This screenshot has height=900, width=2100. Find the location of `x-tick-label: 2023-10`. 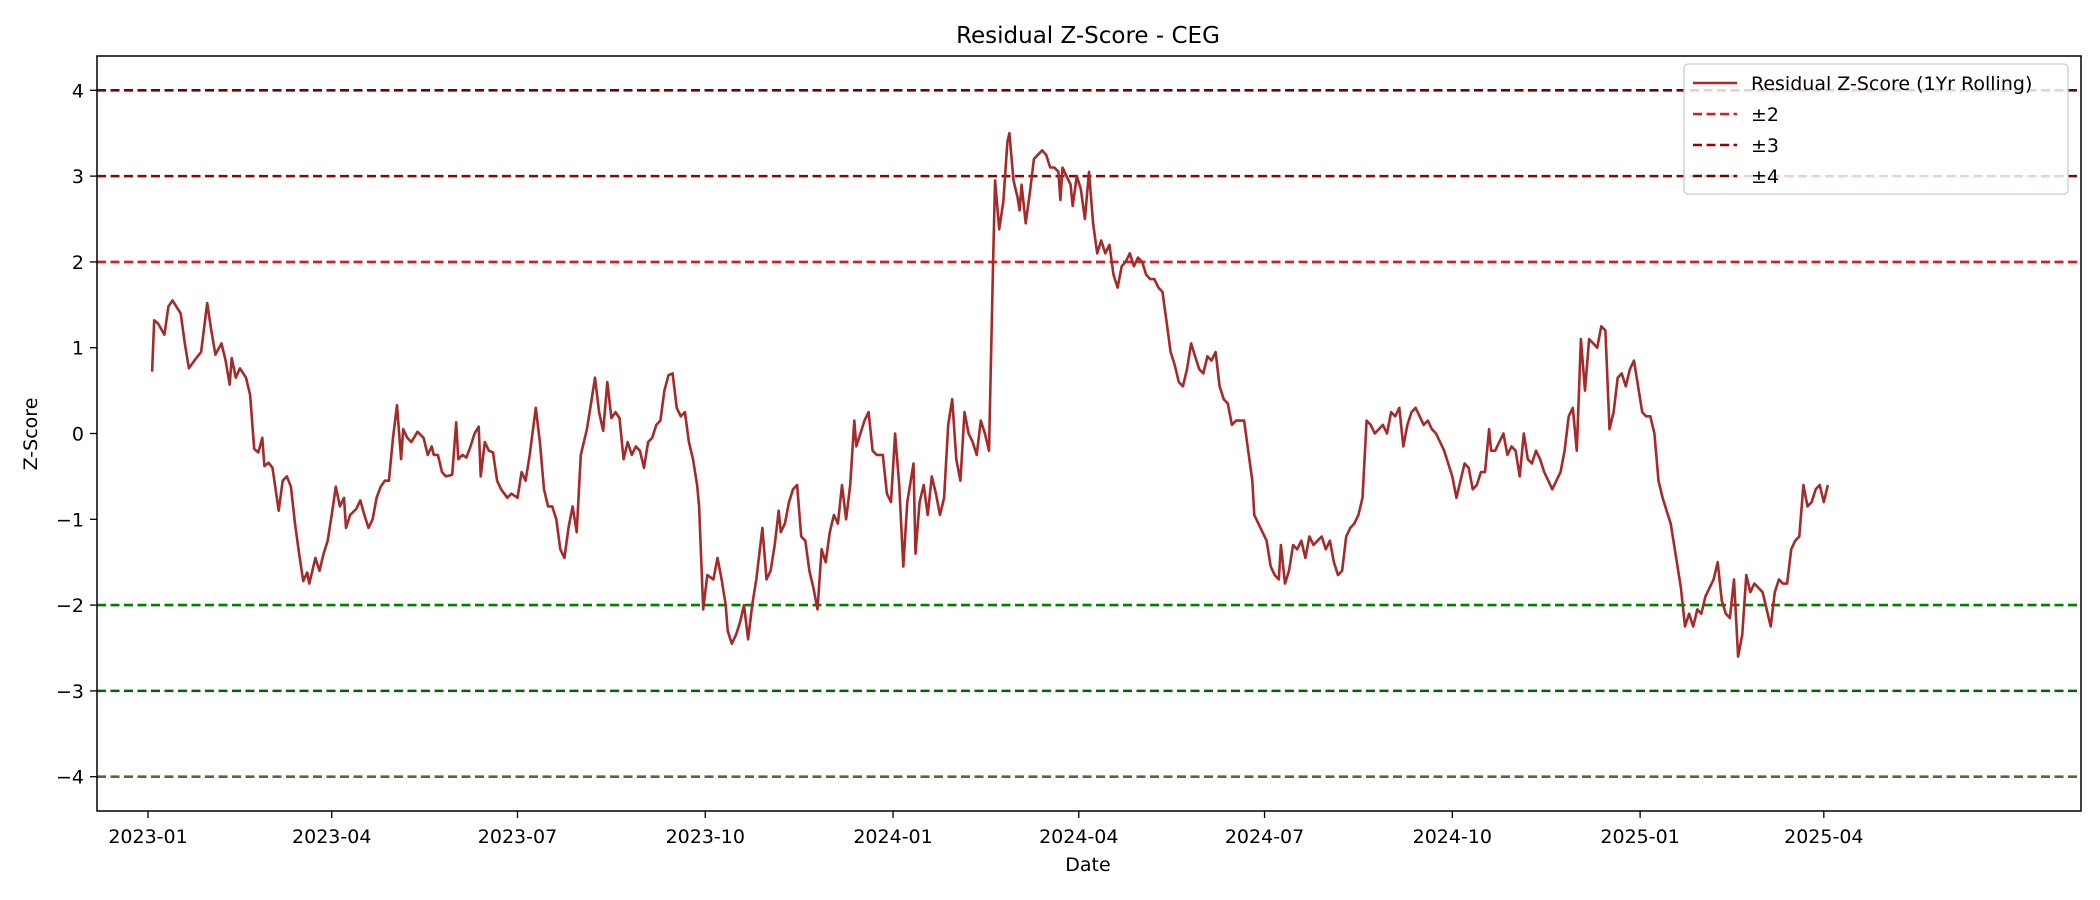

x-tick-label: 2023-10 is located at coordinates (705, 837).